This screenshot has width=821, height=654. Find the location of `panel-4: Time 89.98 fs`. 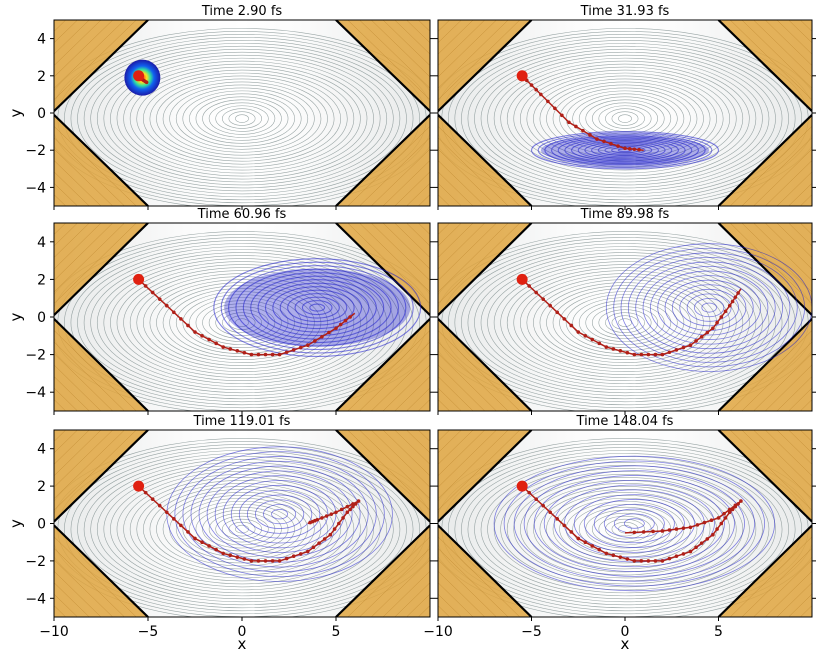

panel-4: Time 89.98 fs is located at coordinates (625, 311).